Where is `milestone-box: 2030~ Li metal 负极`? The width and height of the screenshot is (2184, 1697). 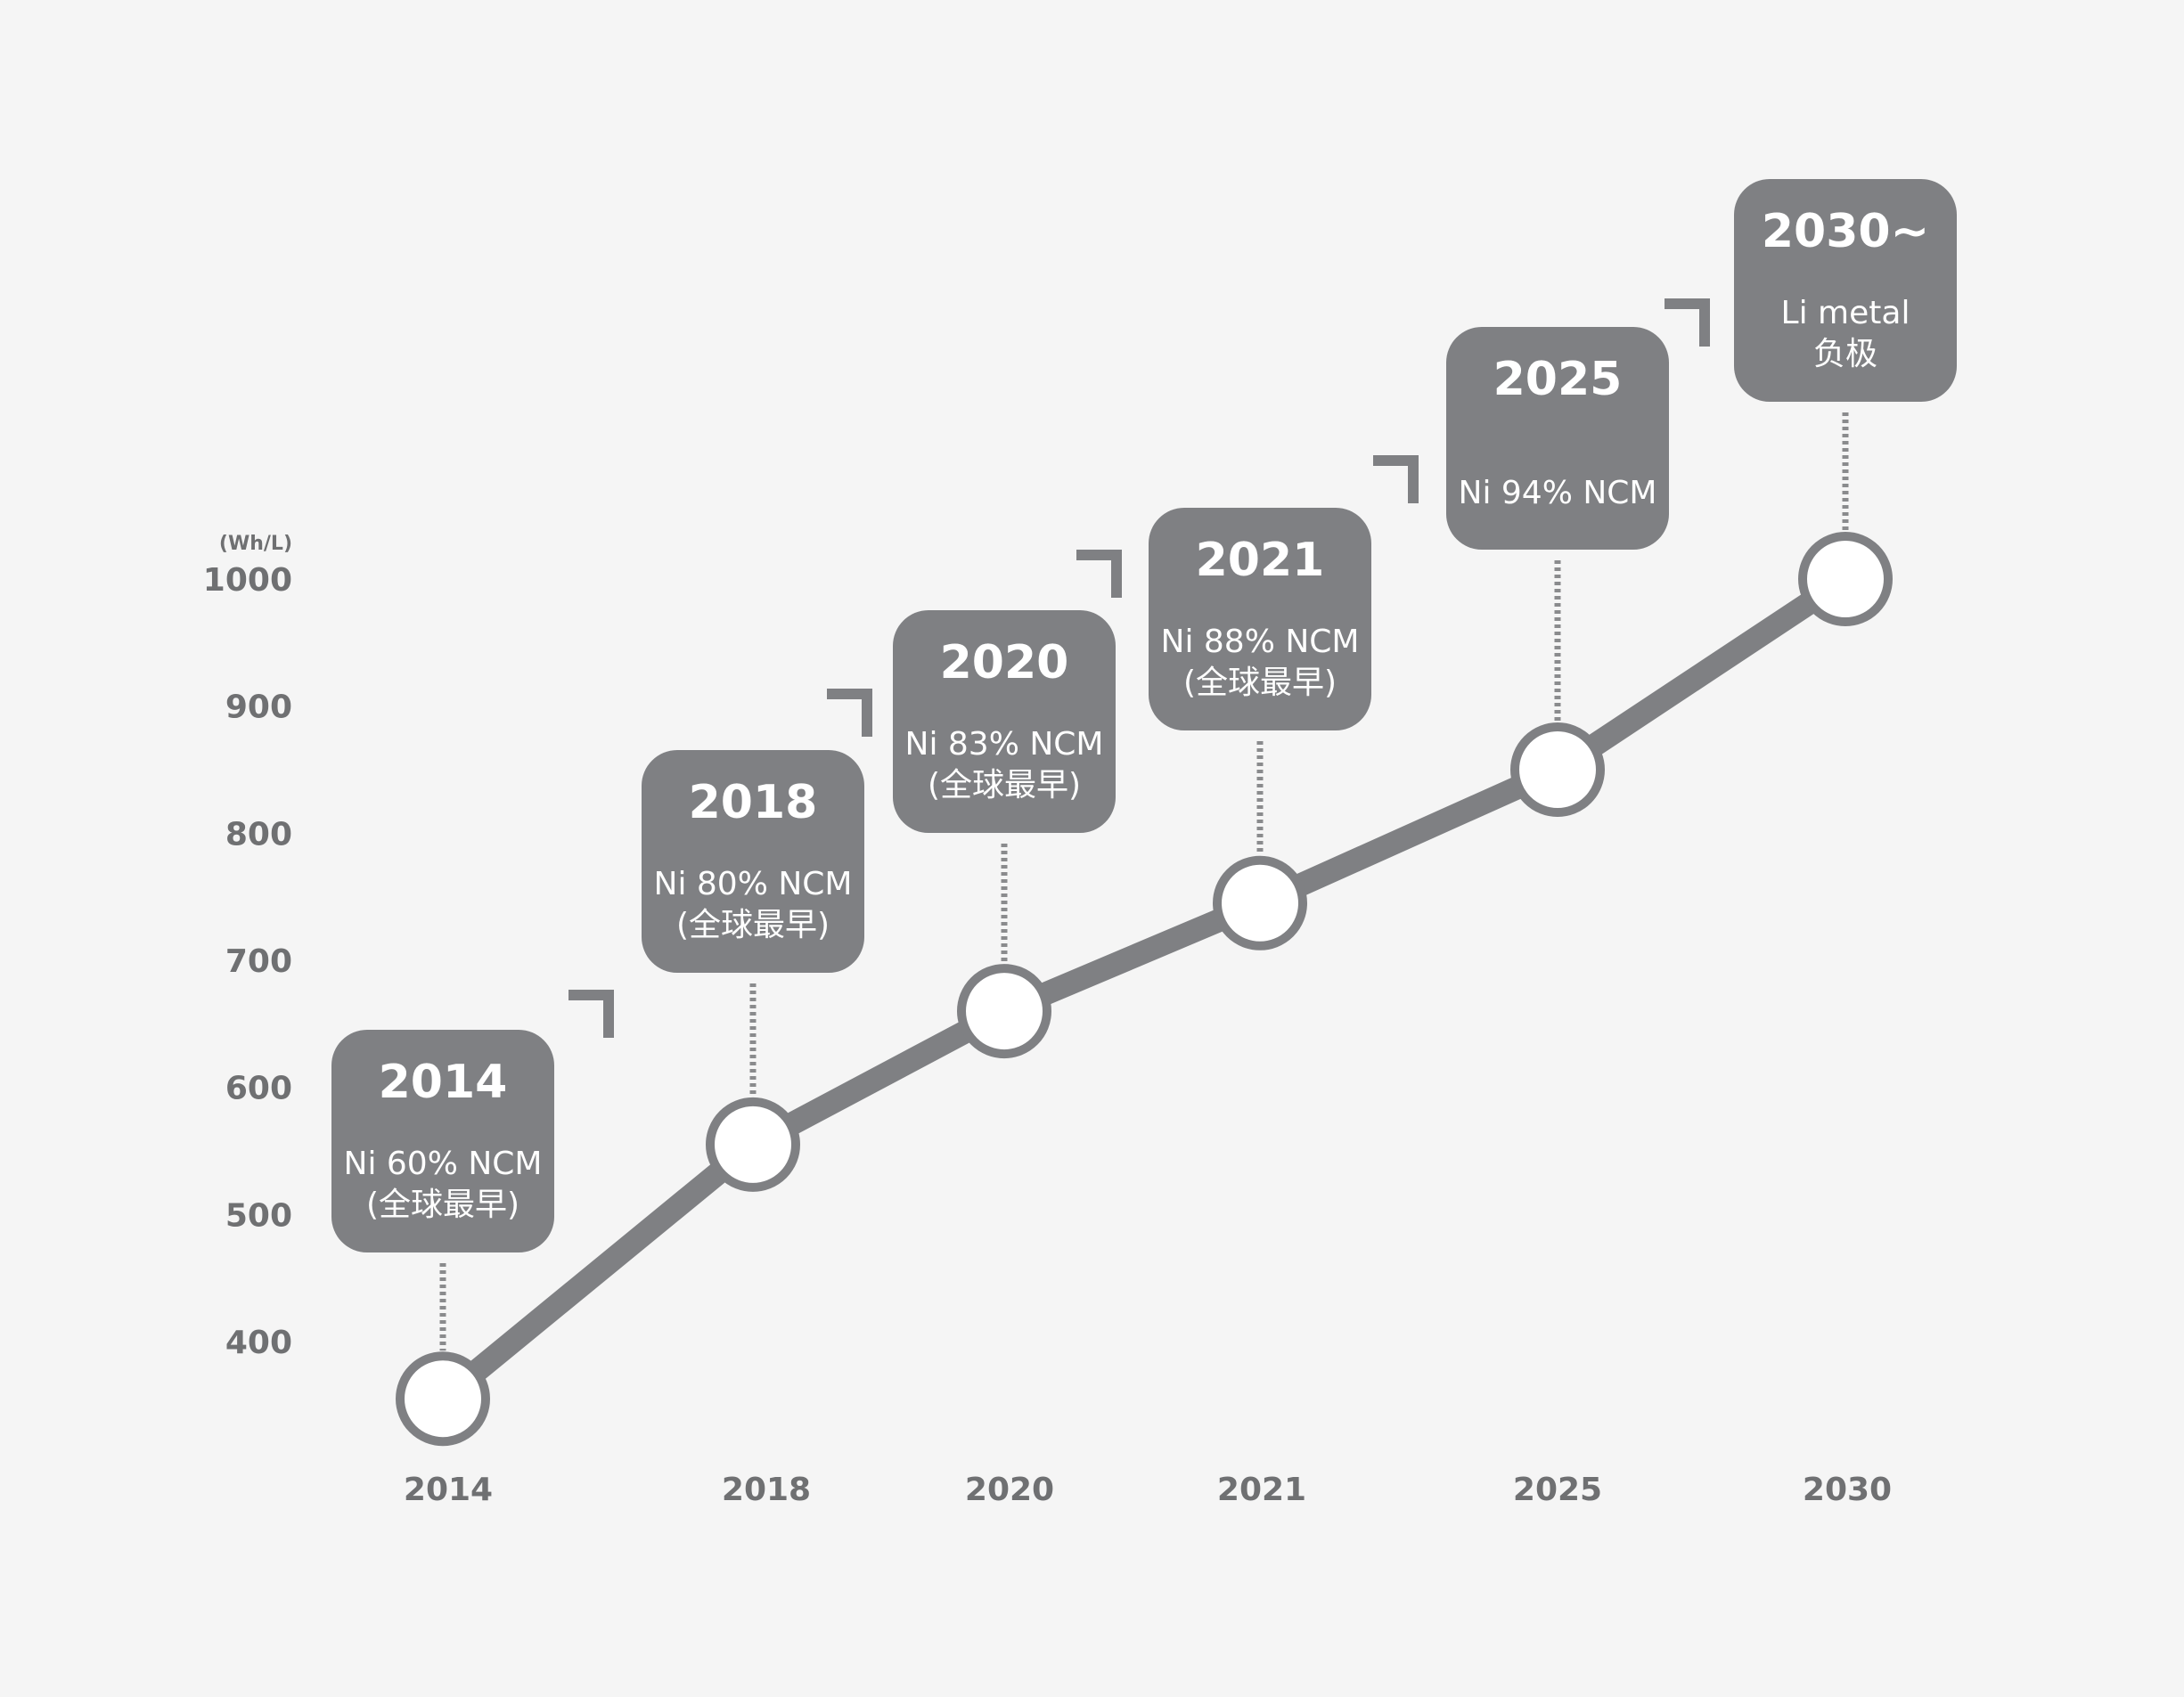 milestone-box: 2030~ Li metal 负极 is located at coordinates (1846, 290).